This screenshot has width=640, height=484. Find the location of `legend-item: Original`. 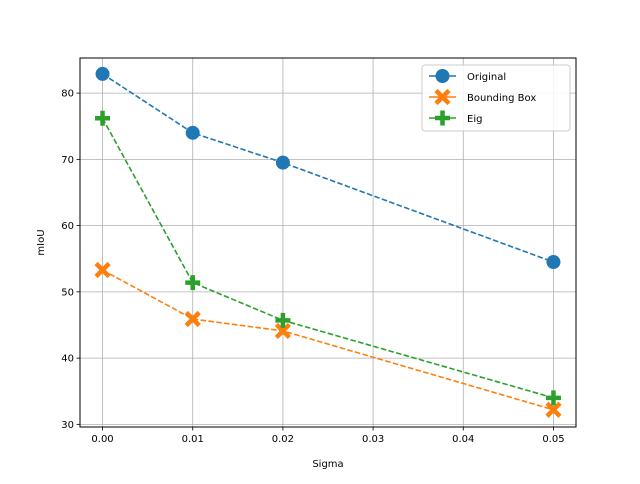

legend-item: Original is located at coordinates (467, 76).